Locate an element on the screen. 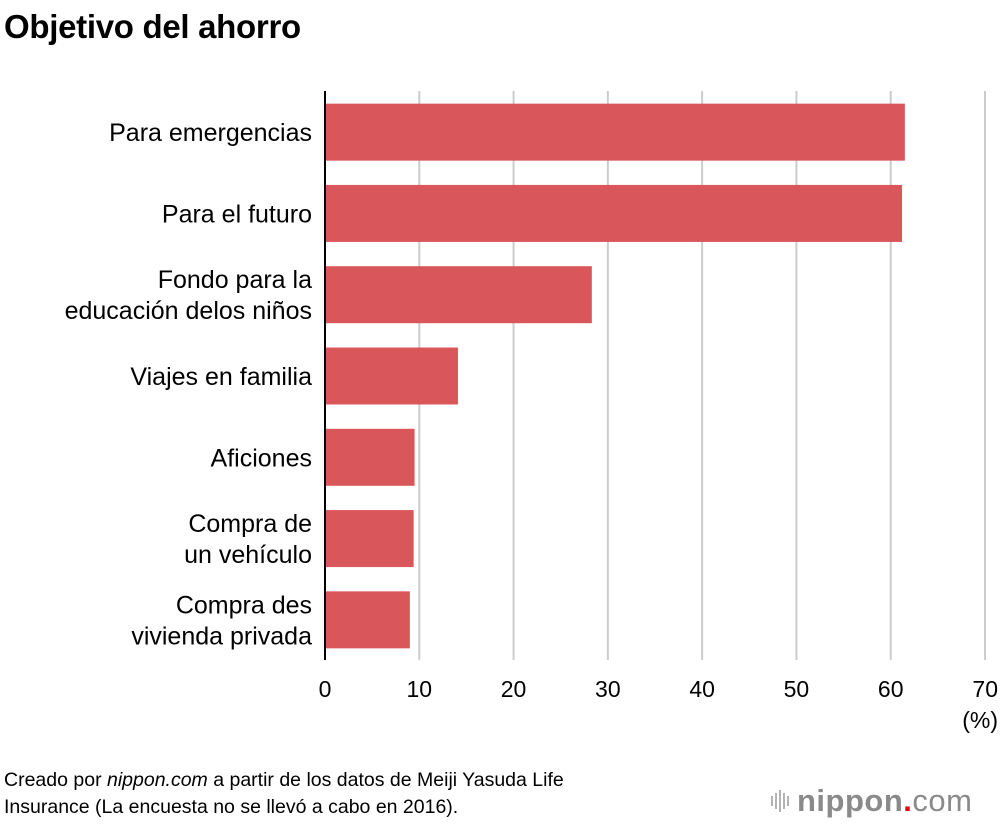 The height and width of the screenshot is (824, 1000). category-label: Viajes en familia is located at coordinates (221, 377).